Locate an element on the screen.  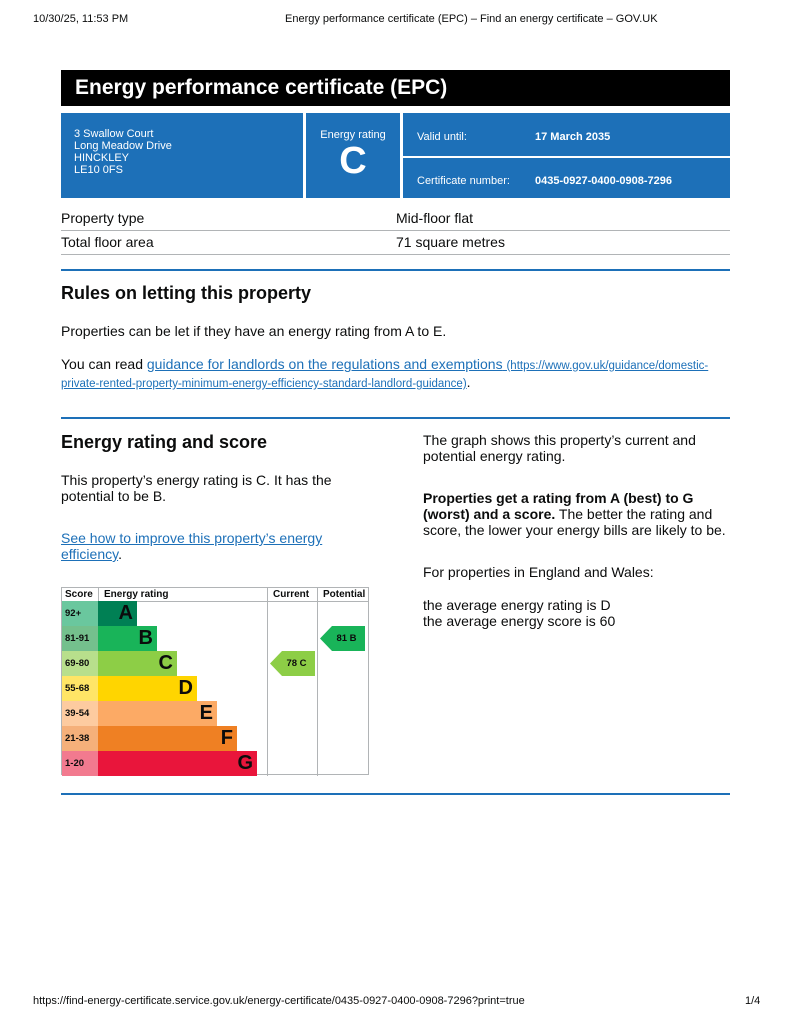
row-value: Mid-floor flat is located at coordinates (435, 218).